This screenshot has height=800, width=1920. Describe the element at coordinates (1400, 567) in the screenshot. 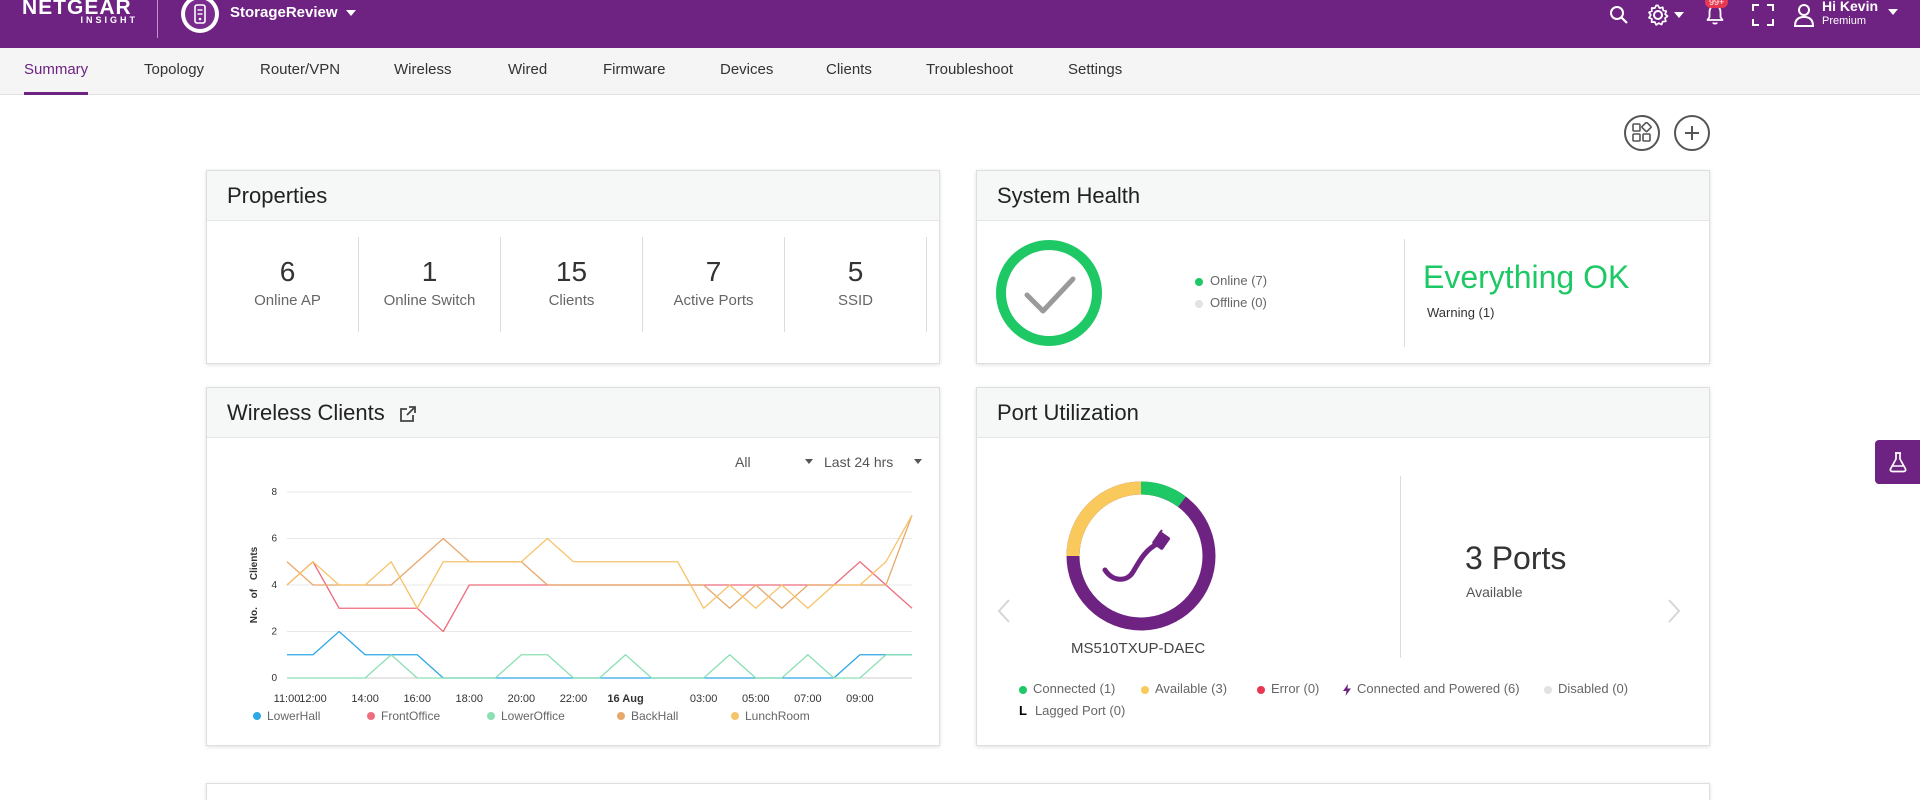

I see `port-divider` at that location.